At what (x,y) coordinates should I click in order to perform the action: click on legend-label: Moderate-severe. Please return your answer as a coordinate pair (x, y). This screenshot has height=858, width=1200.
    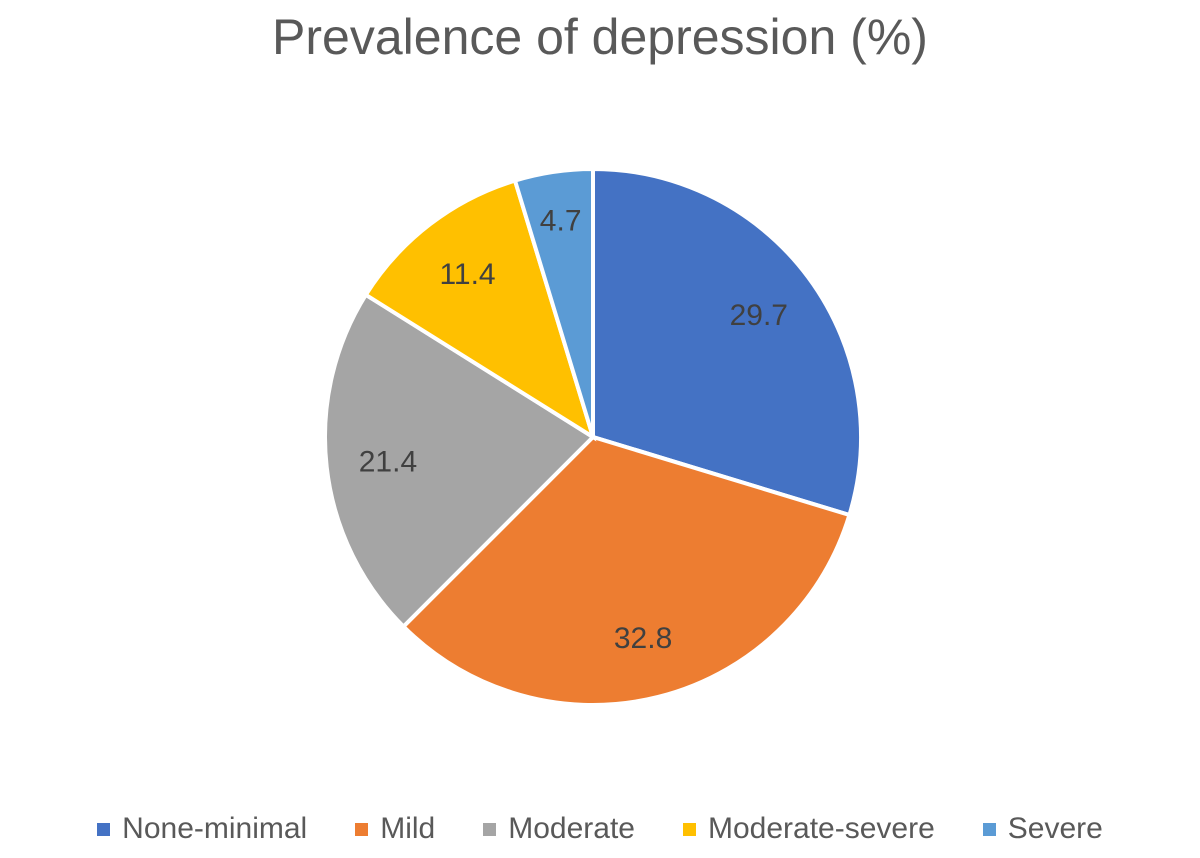
    Looking at the image, I should click on (821, 828).